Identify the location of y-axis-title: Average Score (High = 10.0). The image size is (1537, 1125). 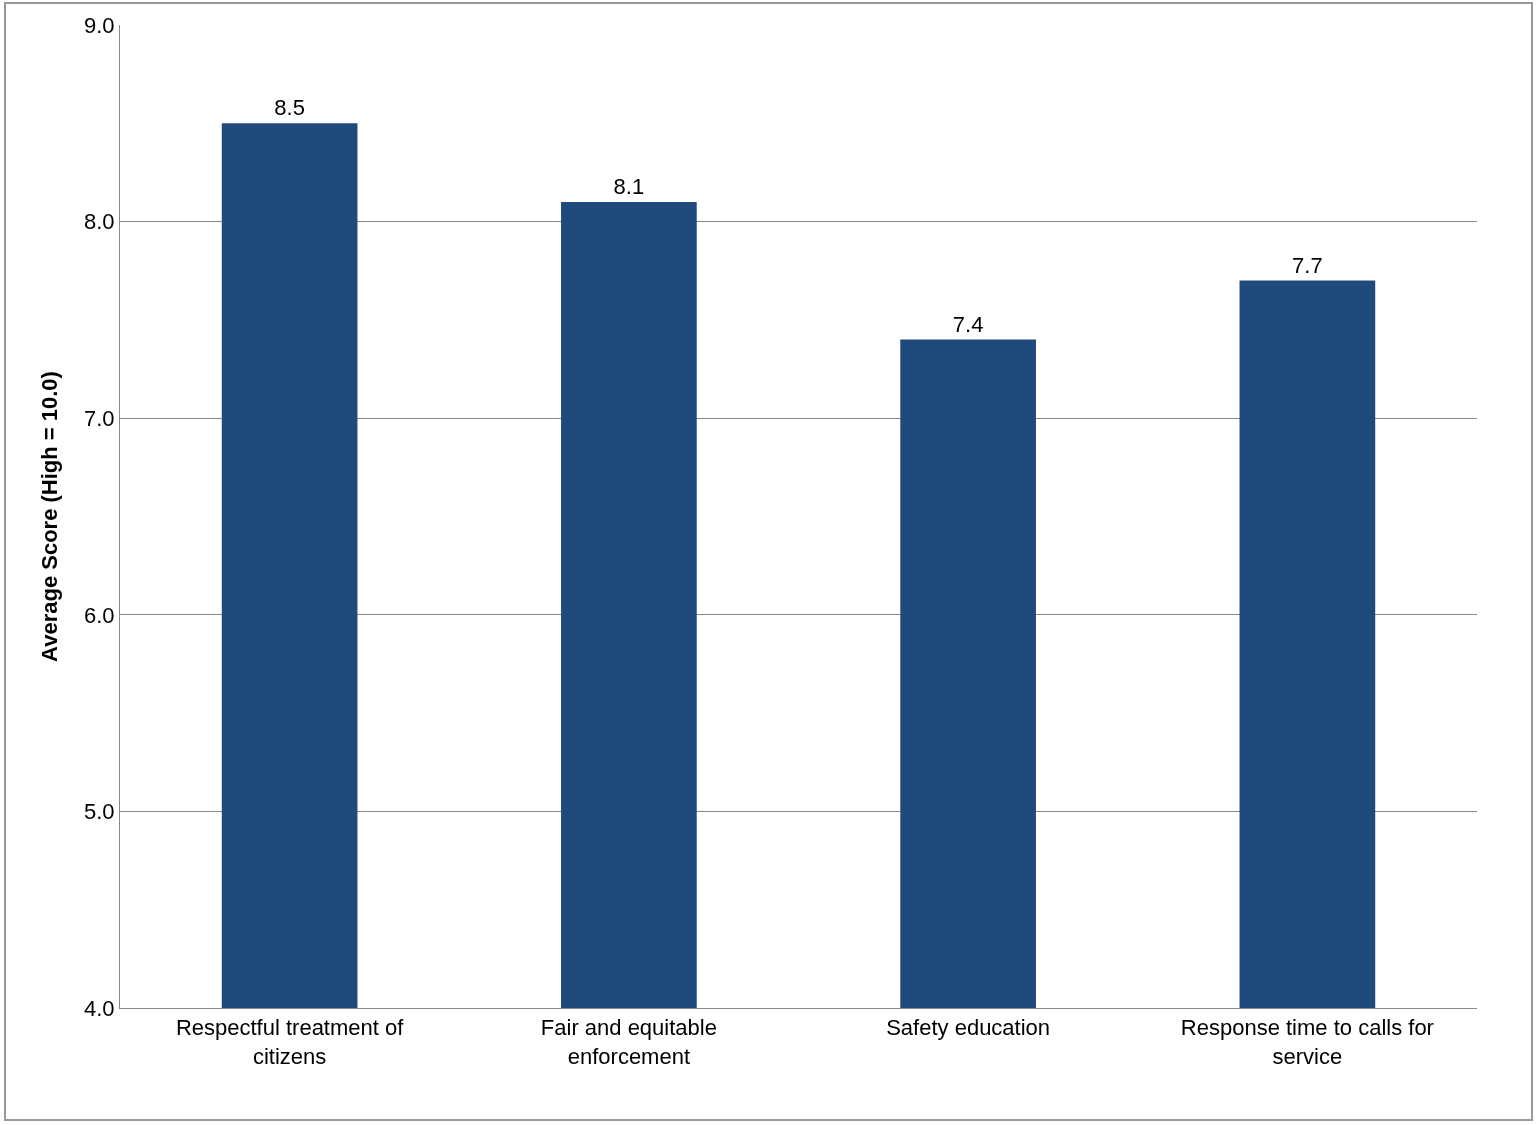
(49, 516).